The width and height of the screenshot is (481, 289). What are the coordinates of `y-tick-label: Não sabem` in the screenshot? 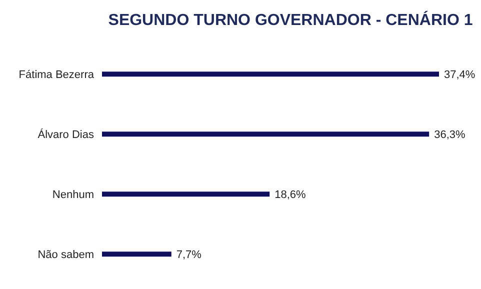 It's located at (66, 254).